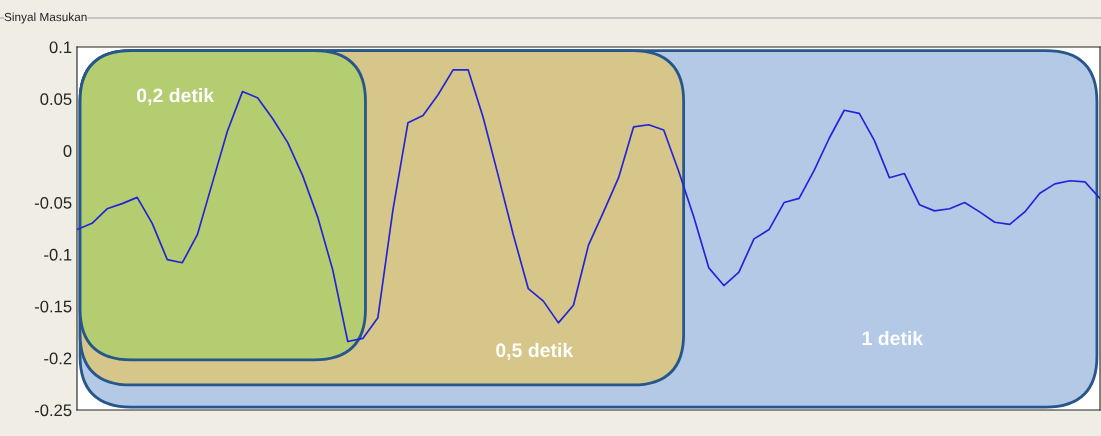  What do you see at coordinates (45, 18) in the screenshot?
I see `chart-title: Sinyal Masukan` at bounding box center [45, 18].